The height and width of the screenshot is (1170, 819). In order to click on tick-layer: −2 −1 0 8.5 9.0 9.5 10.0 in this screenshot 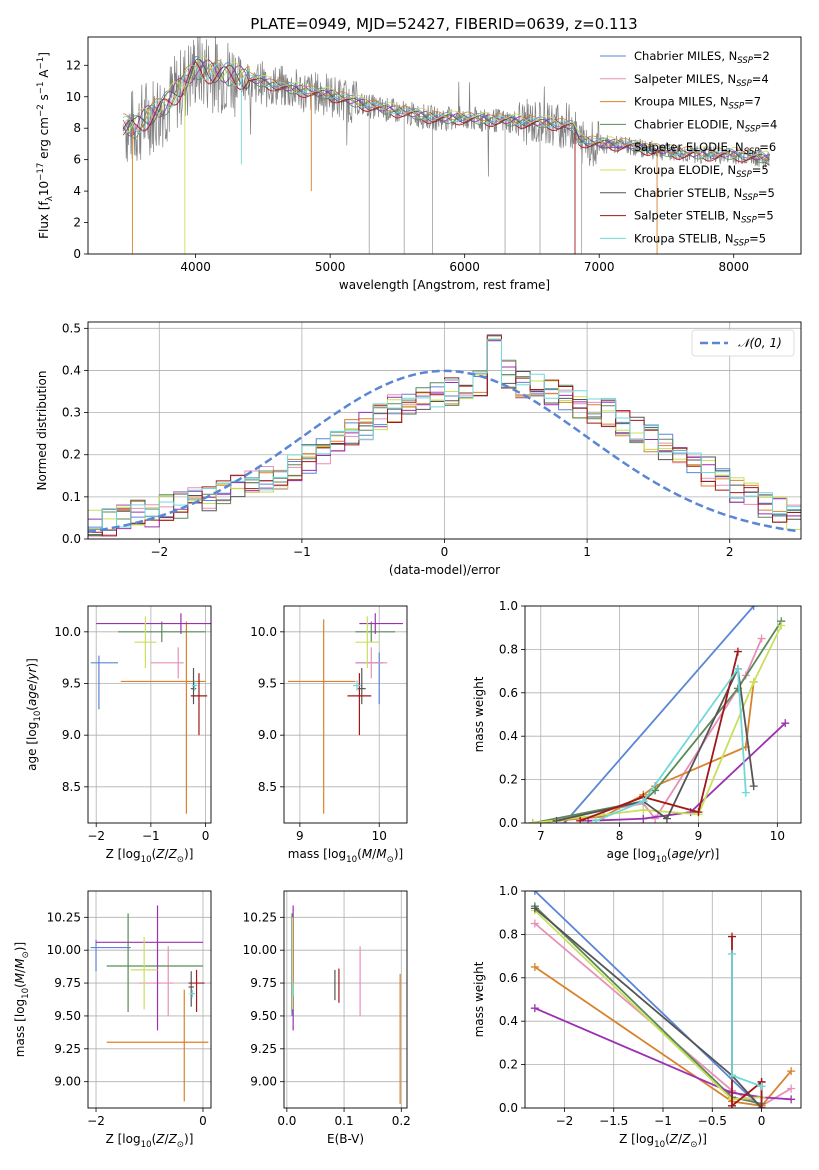, I will do `click(131, 734)`.